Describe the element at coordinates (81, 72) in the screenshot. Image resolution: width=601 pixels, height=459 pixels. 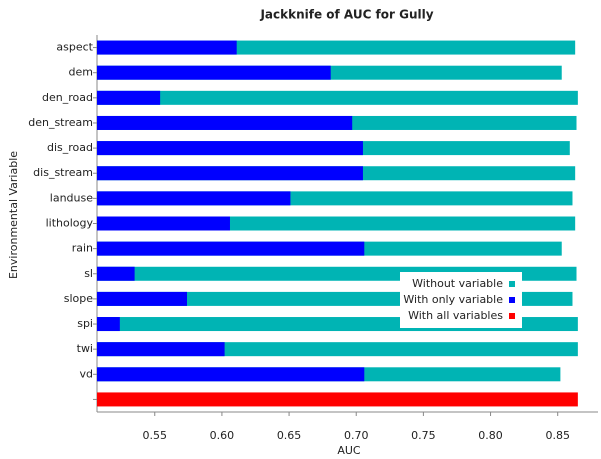
I see `y-tick-label: dem` at that location.